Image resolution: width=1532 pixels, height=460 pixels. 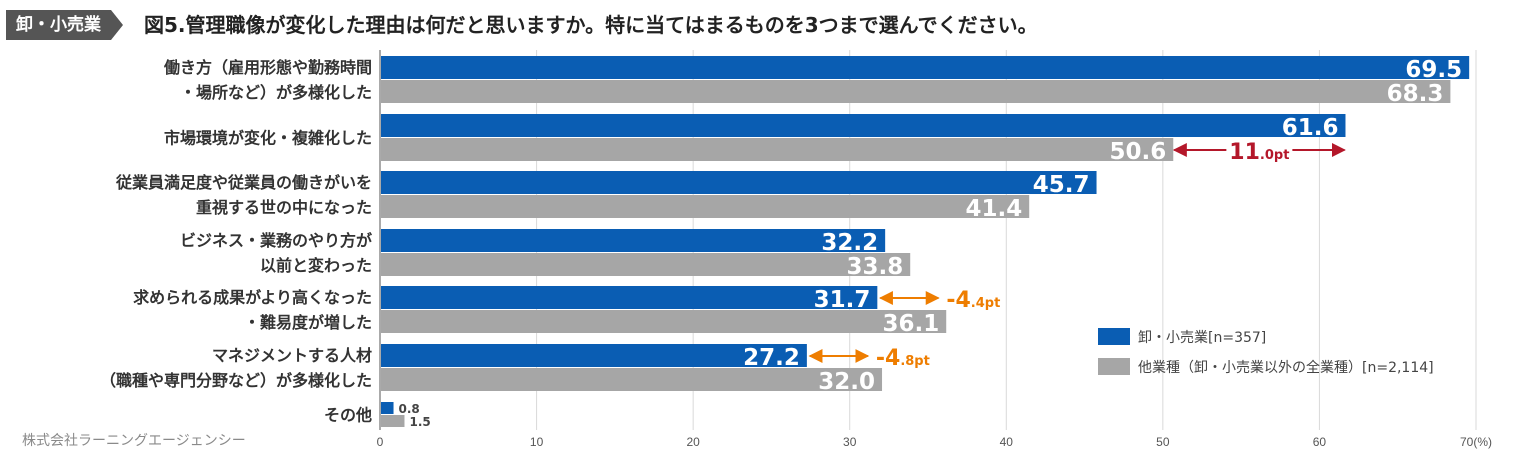 What do you see at coordinates (409, 409) in the screenshot?
I see `data-label: 0.8` at bounding box center [409, 409].